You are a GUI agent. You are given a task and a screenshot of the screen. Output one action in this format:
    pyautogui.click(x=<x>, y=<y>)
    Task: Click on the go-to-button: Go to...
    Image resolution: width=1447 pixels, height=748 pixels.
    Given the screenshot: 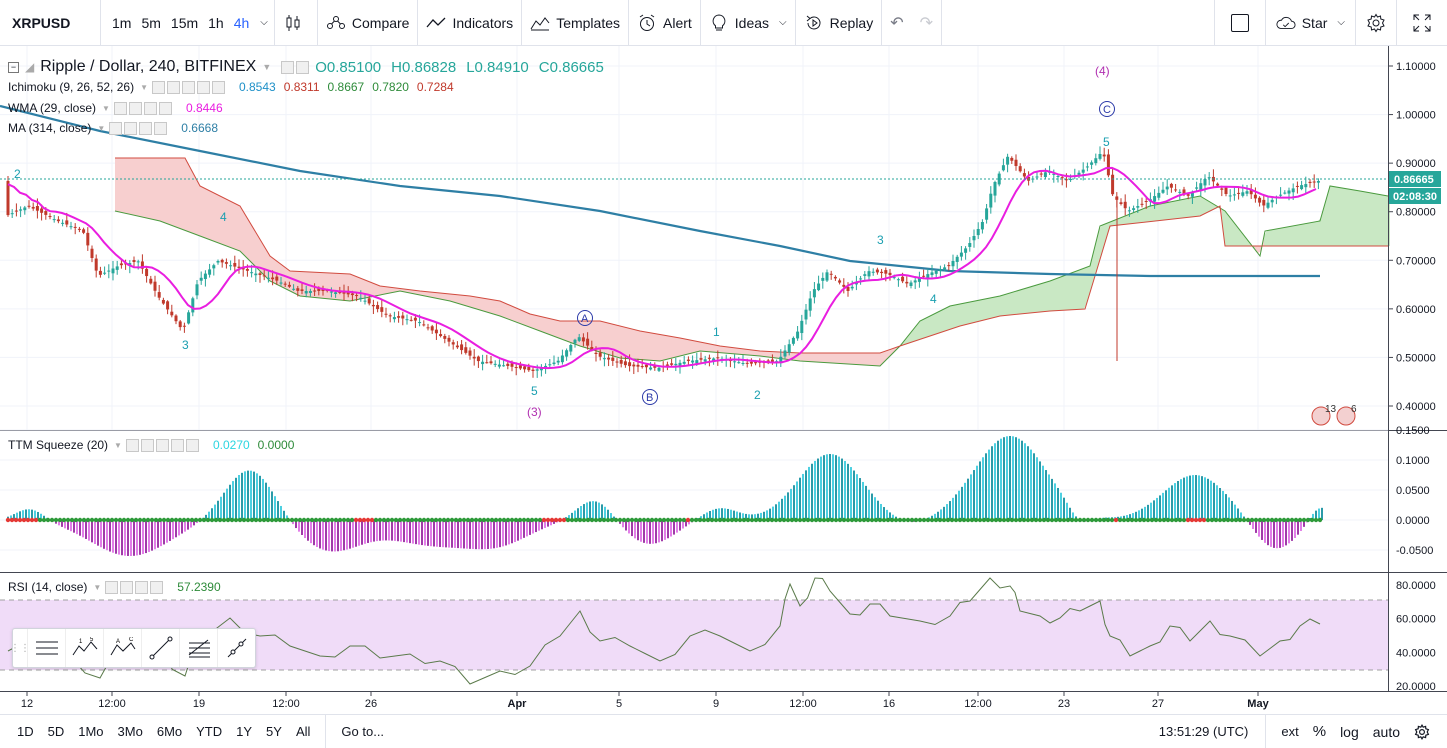 What is the action you would take?
    pyautogui.click(x=363, y=731)
    